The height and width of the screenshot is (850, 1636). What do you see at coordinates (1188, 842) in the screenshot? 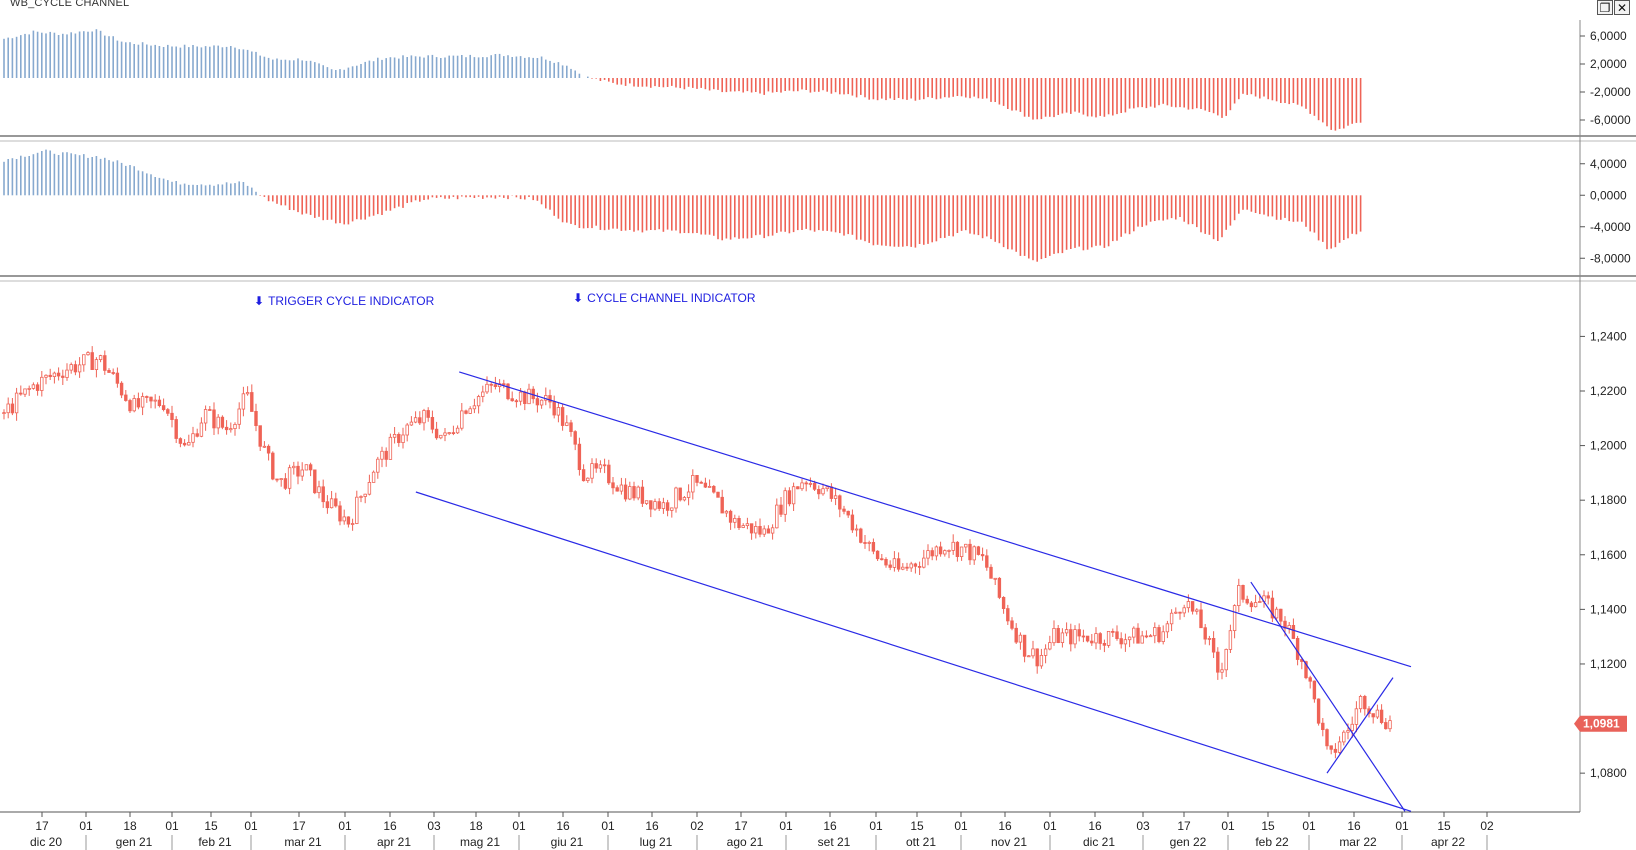
I see `x-tick-month-label: gen 22` at bounding box center [1188, 842].